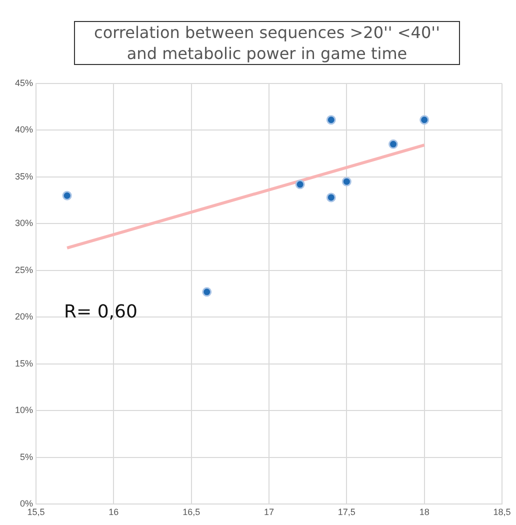 The height and width of the screenshot is (525, 516). What do you see at coordinates (269, 512) in the screenshot?
I see `x-tick-label: 17` at bounding box center [269, 512].